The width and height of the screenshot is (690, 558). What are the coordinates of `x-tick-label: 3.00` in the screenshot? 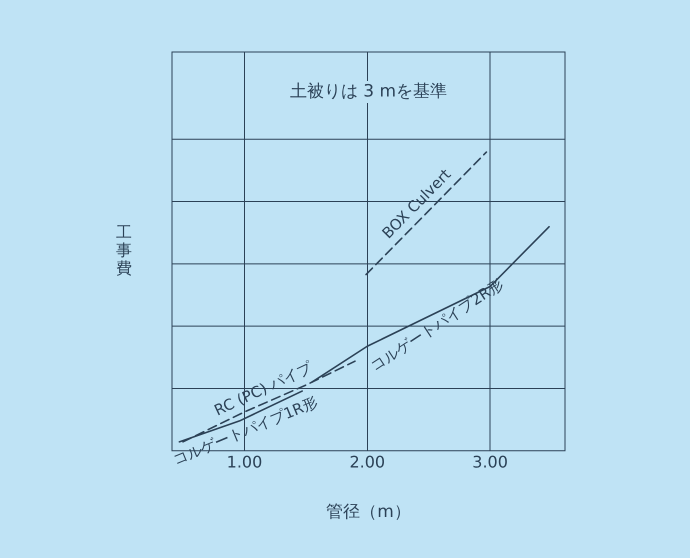 It's located at (490, 462).